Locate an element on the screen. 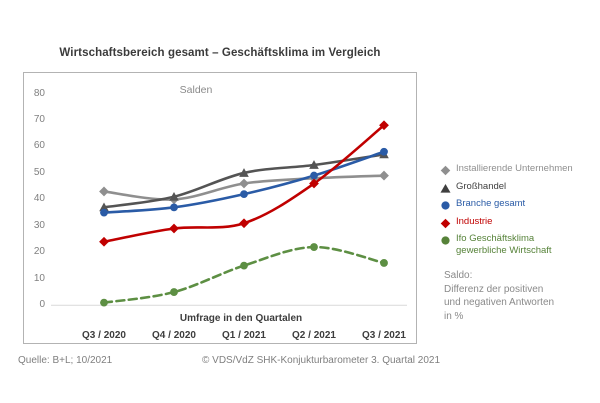 This screenshot has width=600, height=403. legend-item-installierende-unternehmen: Installierende Unternehmen is located at coordinates (506, 172).